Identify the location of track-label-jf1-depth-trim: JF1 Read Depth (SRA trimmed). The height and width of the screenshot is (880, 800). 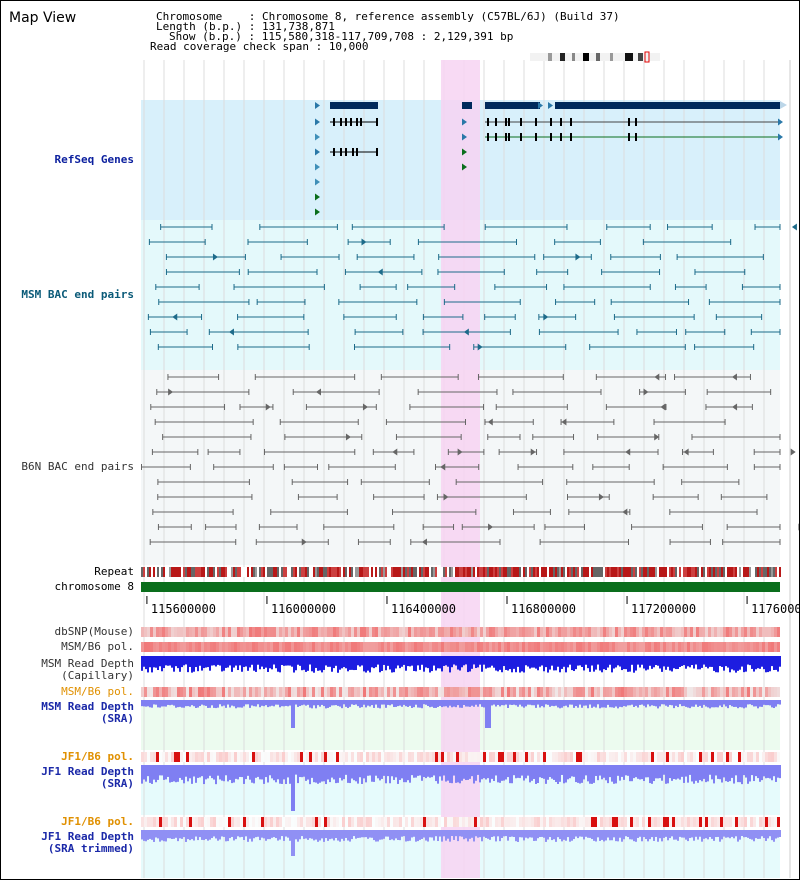
(87, 842).